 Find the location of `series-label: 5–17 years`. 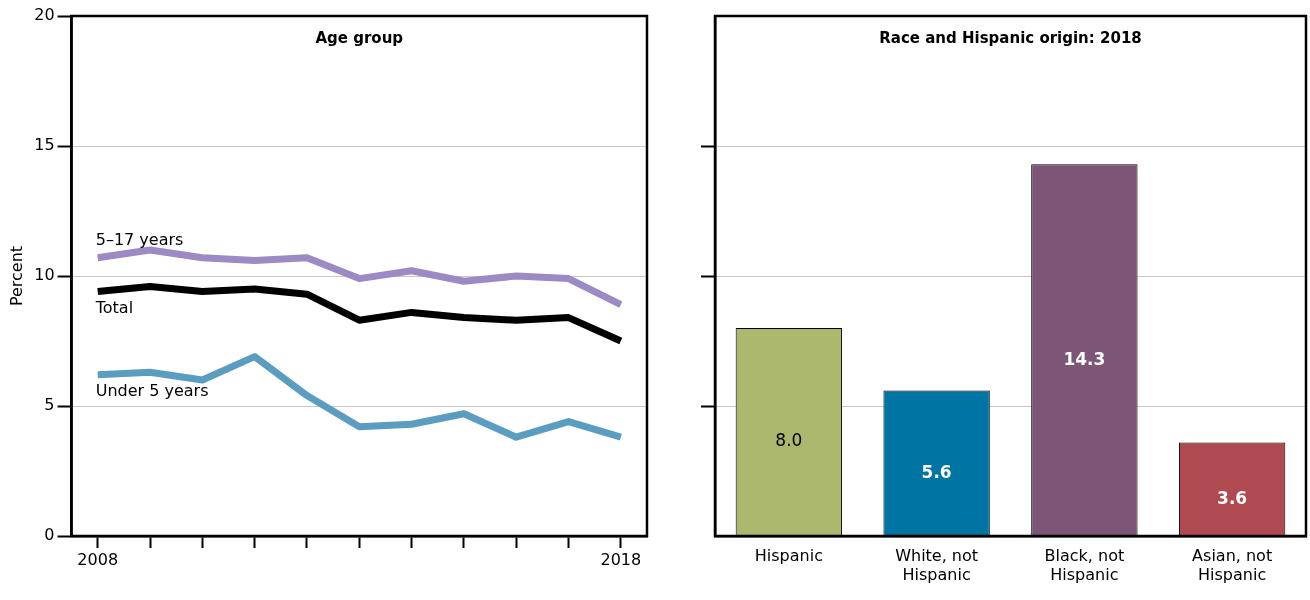

series-label: 5–17 years is located at coordinates (139, 239).